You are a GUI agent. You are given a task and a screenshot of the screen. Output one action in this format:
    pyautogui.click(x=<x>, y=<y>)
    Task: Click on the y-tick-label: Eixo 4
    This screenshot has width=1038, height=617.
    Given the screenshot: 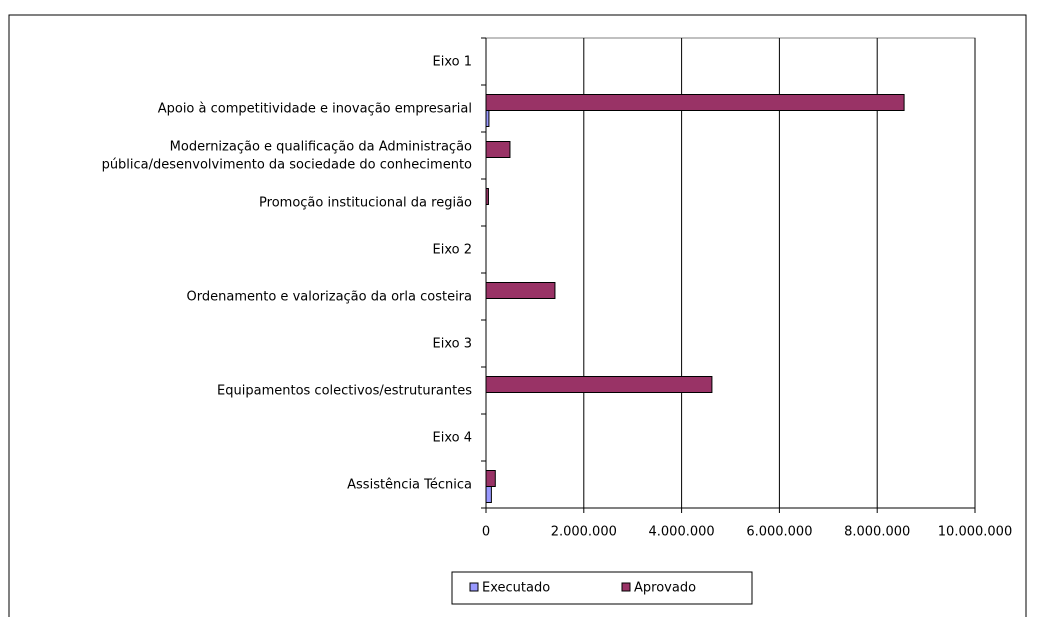 What is the action you would take?
    pyautogui.click(x=452, y=437)
    